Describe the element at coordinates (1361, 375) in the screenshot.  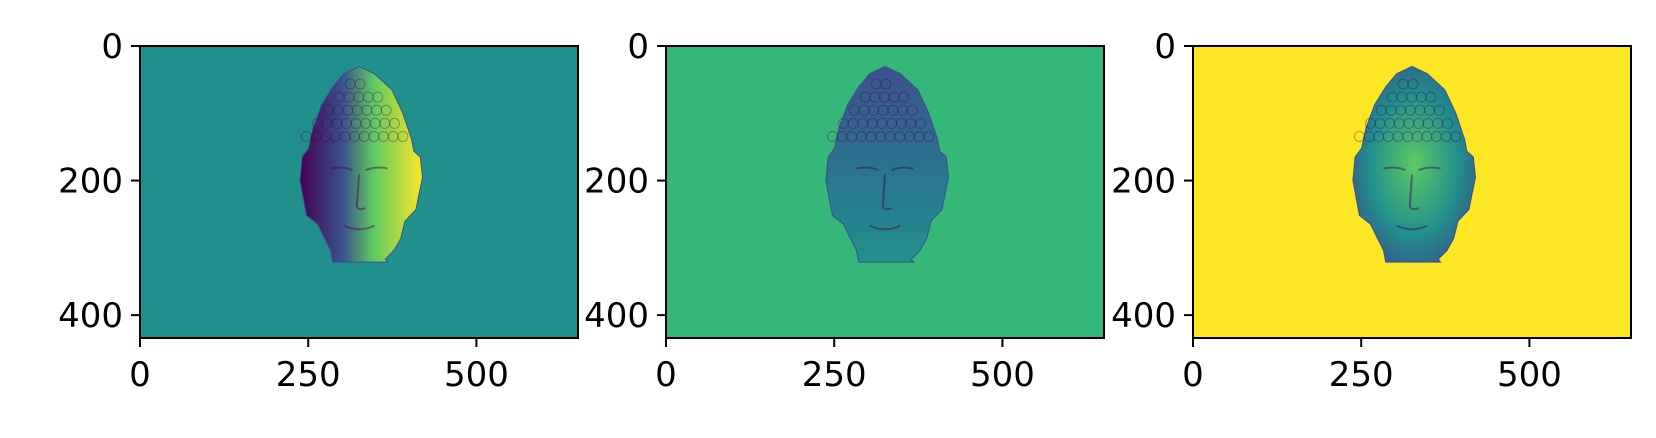
I see `x-tick-label: 250` at that location.